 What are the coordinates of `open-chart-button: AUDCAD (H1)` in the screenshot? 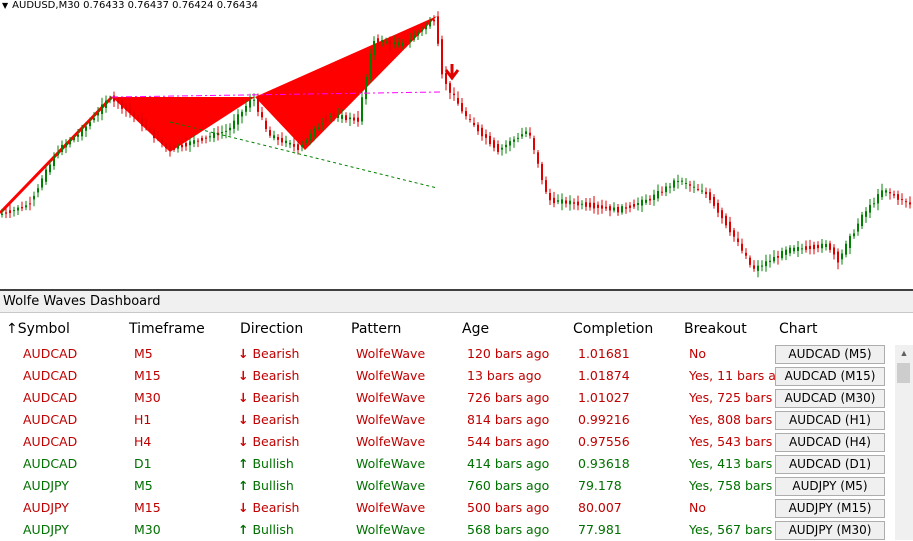 It's located at (830, 420).